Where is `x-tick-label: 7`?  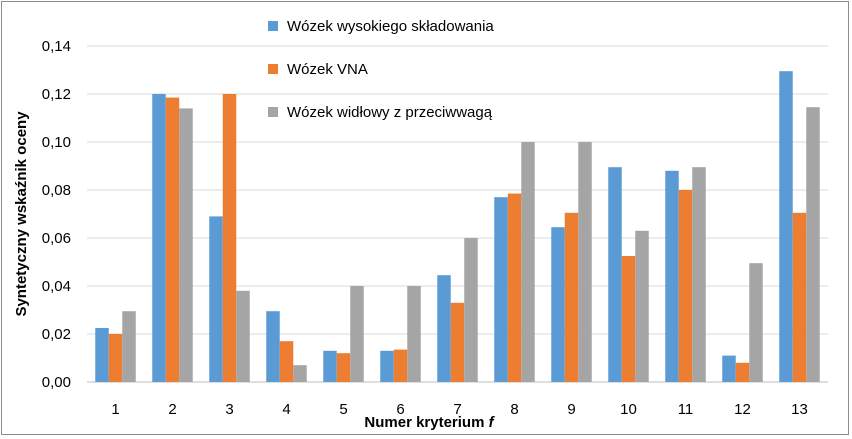
x-tick-label: 7 is located at coordinates (457, 409).